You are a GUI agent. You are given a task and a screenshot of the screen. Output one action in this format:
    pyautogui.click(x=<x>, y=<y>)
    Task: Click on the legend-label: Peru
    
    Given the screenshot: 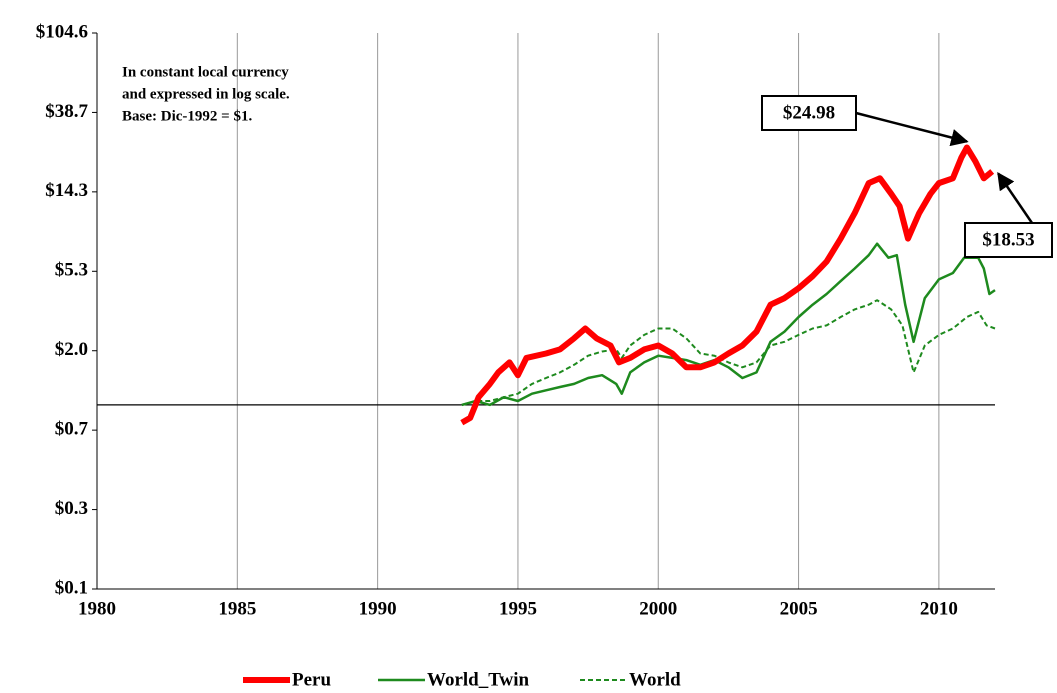 What is the action you would take?
    pyautogui.click(x=311, y=679)
    